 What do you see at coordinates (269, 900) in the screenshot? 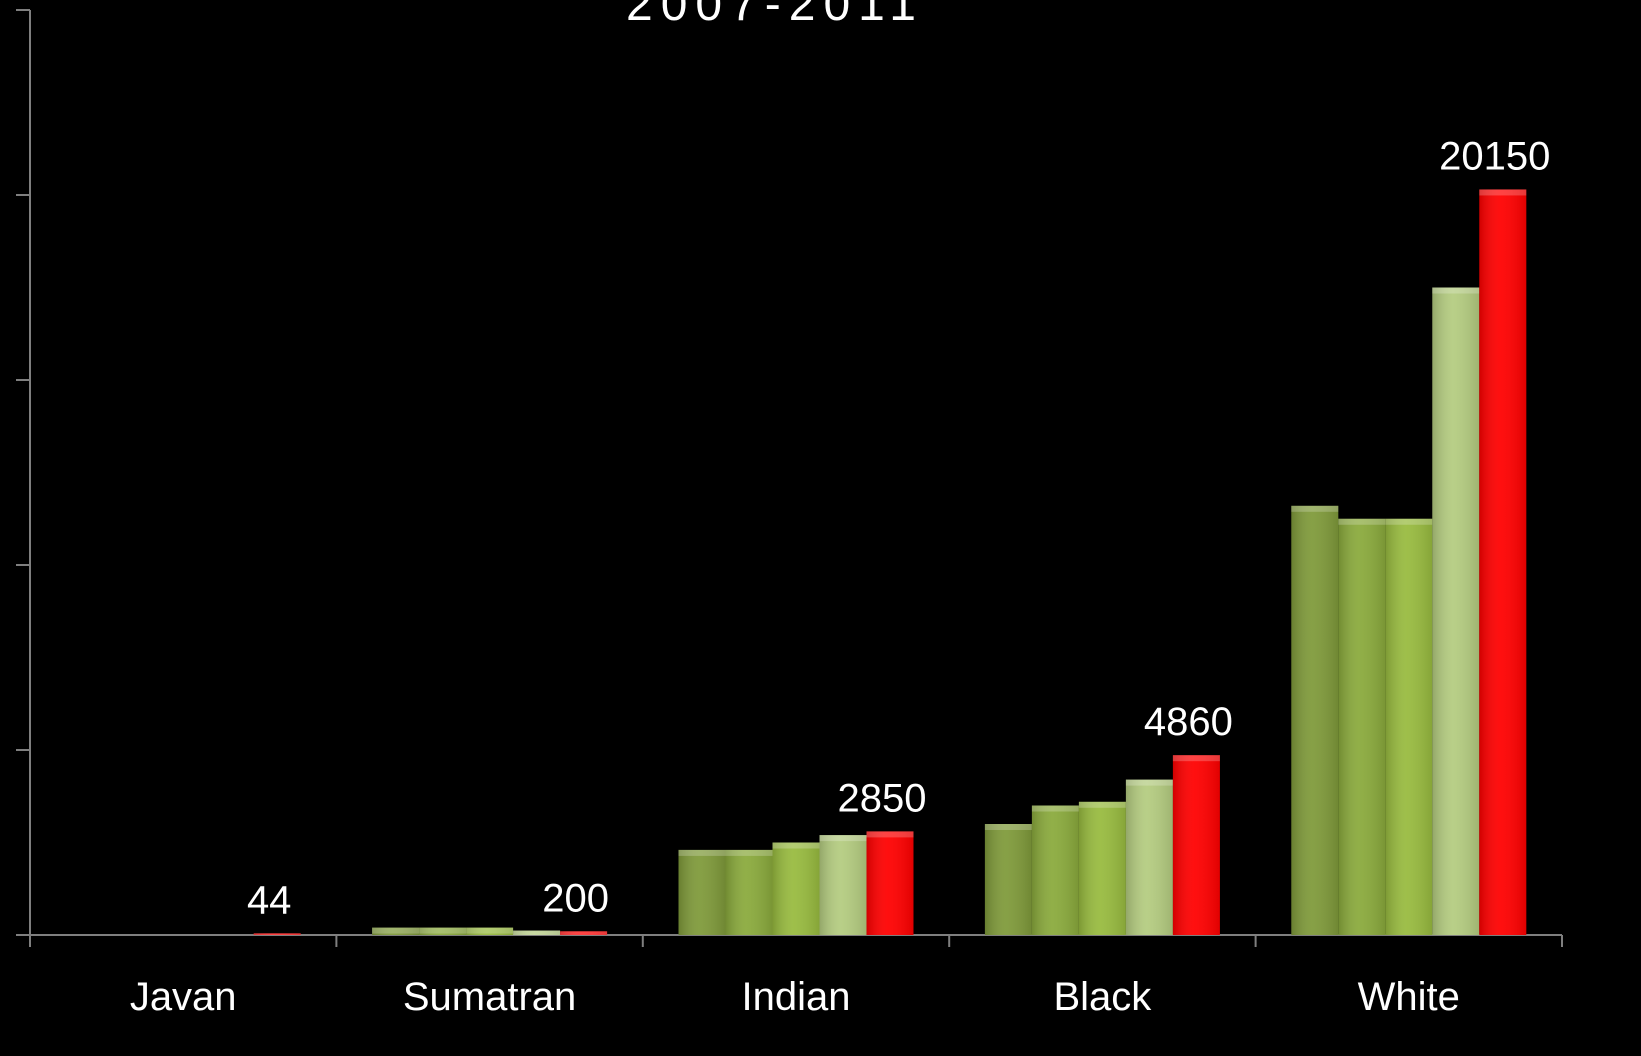
I see `data-label-javan: 44` at bounding box center [269, 900].